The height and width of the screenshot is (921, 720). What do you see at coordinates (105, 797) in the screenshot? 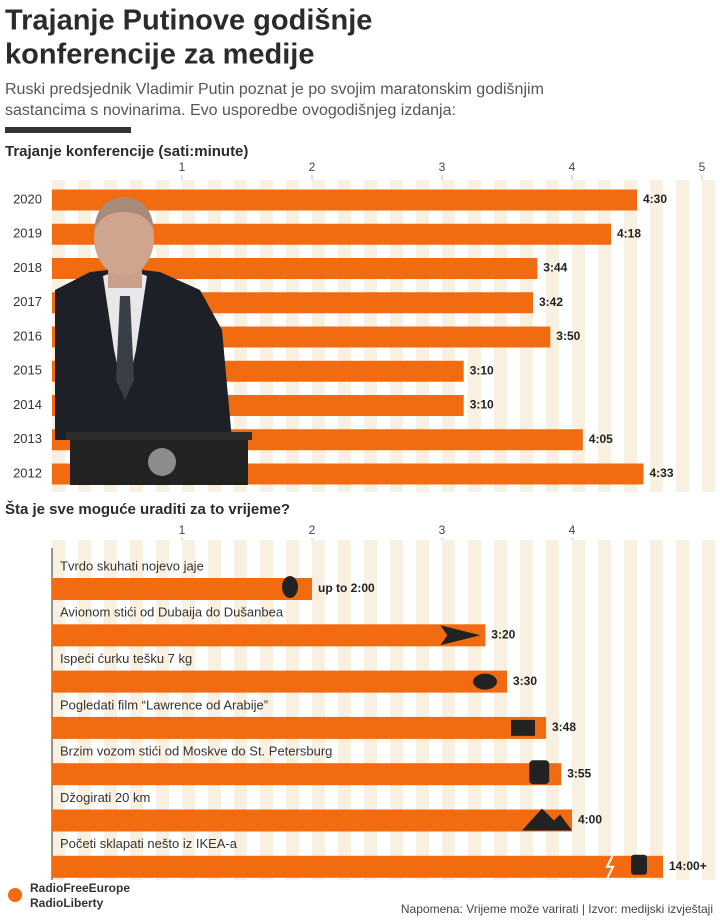
I see `activity-label: Džogirati 20 km` at bounding box center [105, 797].